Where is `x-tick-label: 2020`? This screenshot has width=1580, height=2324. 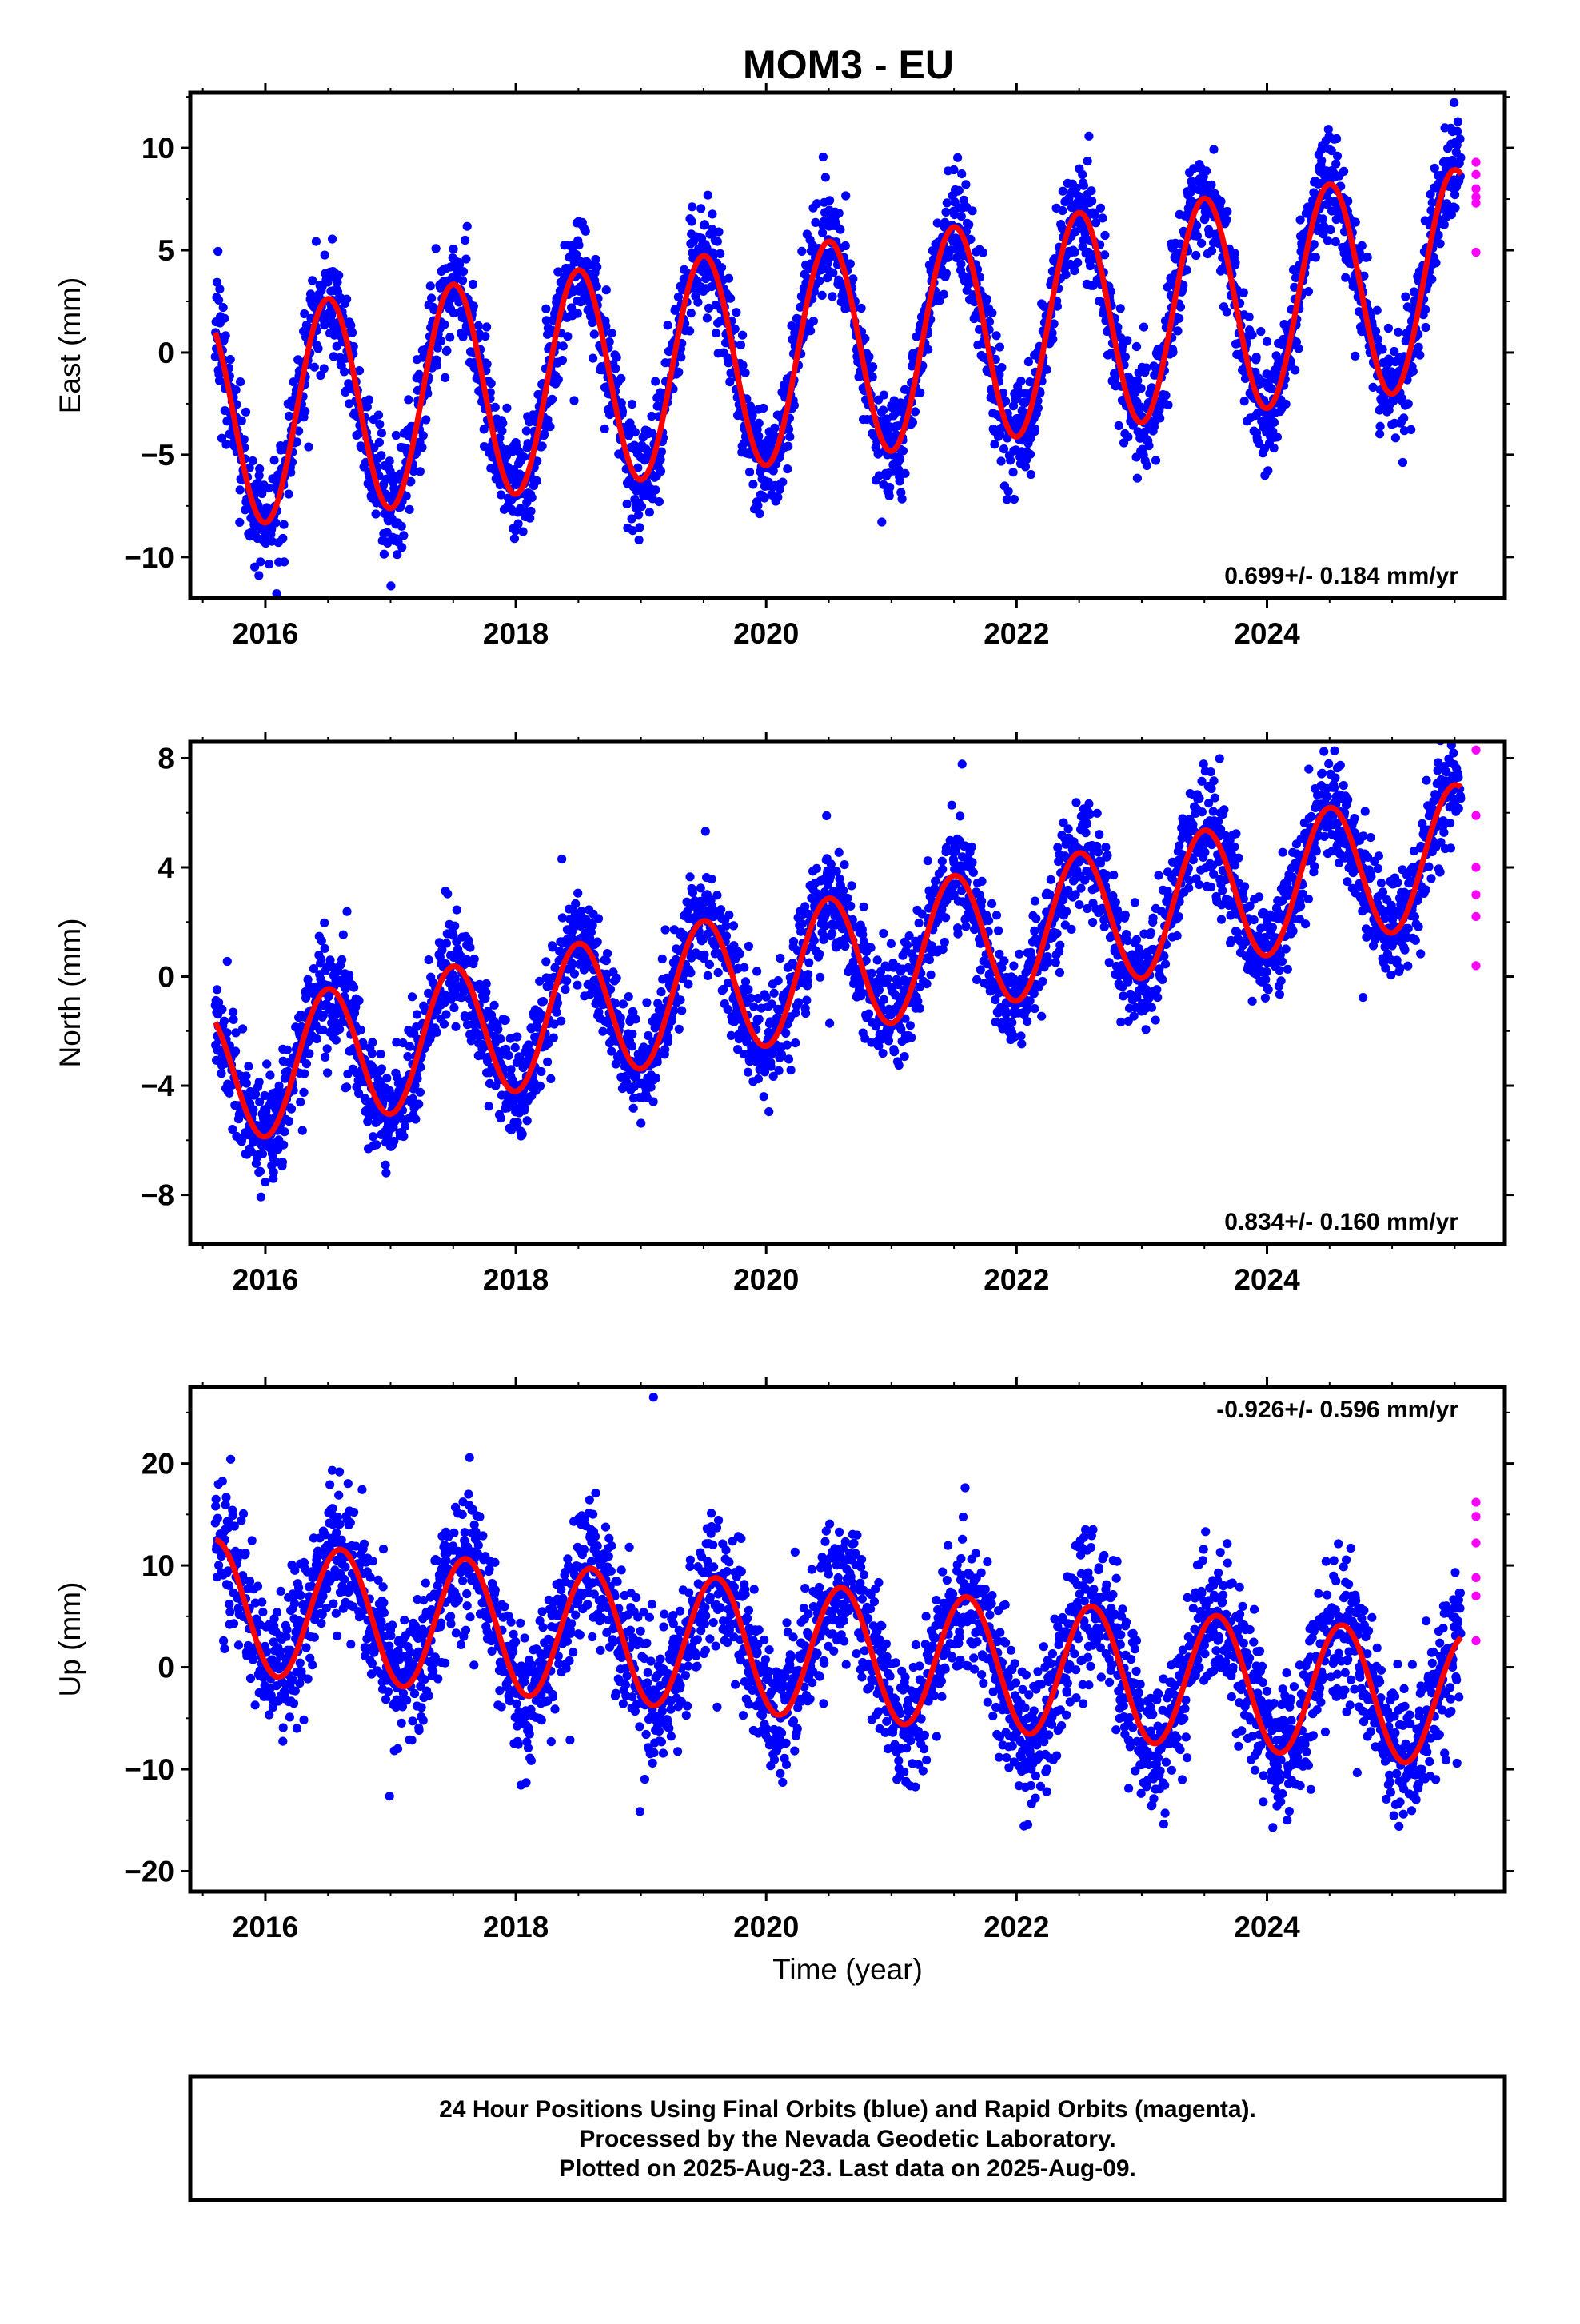
x-tick-label: 2020 is located at coordinates (766, 1279).